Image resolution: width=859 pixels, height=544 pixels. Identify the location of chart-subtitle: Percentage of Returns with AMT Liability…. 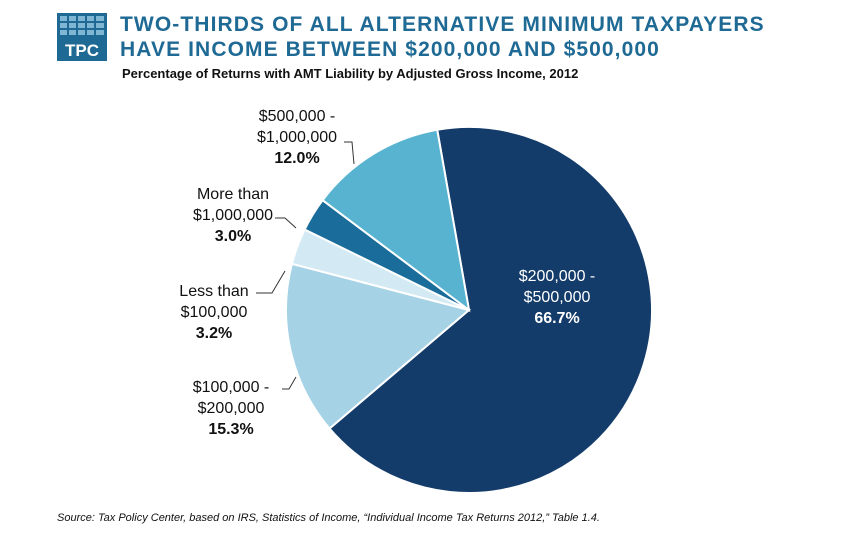
(350, 73).